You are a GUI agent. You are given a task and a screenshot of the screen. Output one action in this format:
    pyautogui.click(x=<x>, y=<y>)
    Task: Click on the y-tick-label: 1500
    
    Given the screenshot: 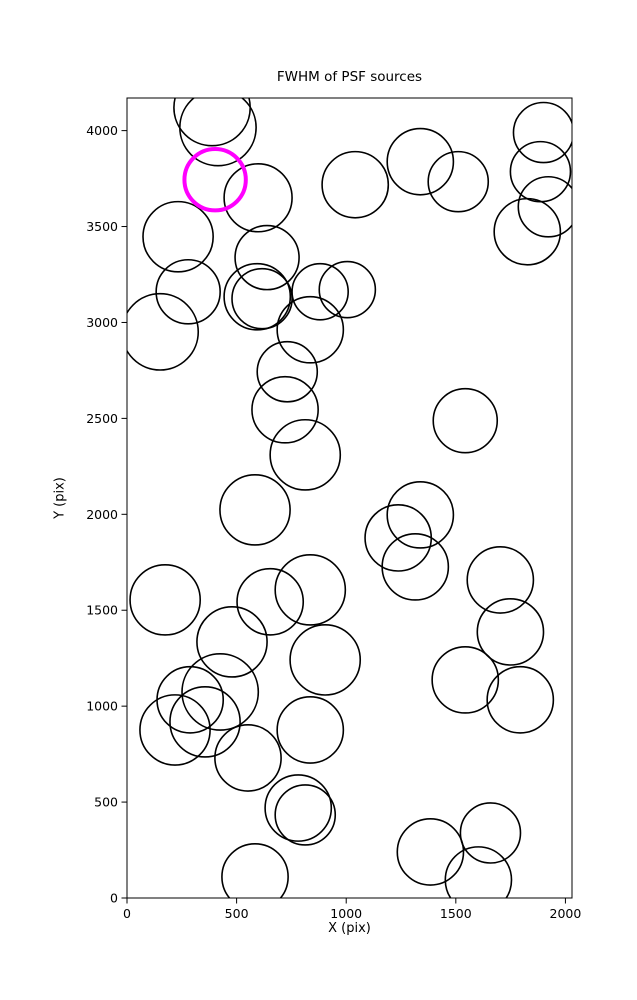 What is the action you would take?
    pyautogui.click(x=102, y=610)
    